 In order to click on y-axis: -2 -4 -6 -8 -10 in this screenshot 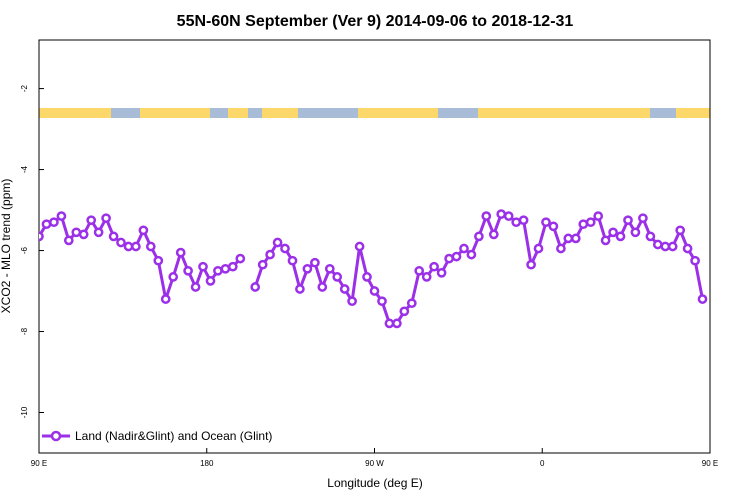, I will do `click(32, 251)`.